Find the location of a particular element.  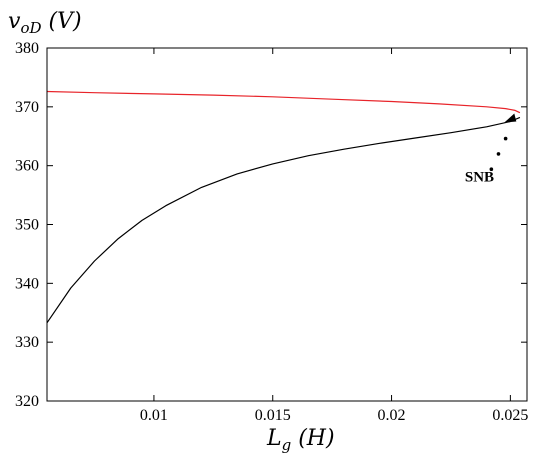

x-tick-label: 0.01 is located at coordinates (154, 415).